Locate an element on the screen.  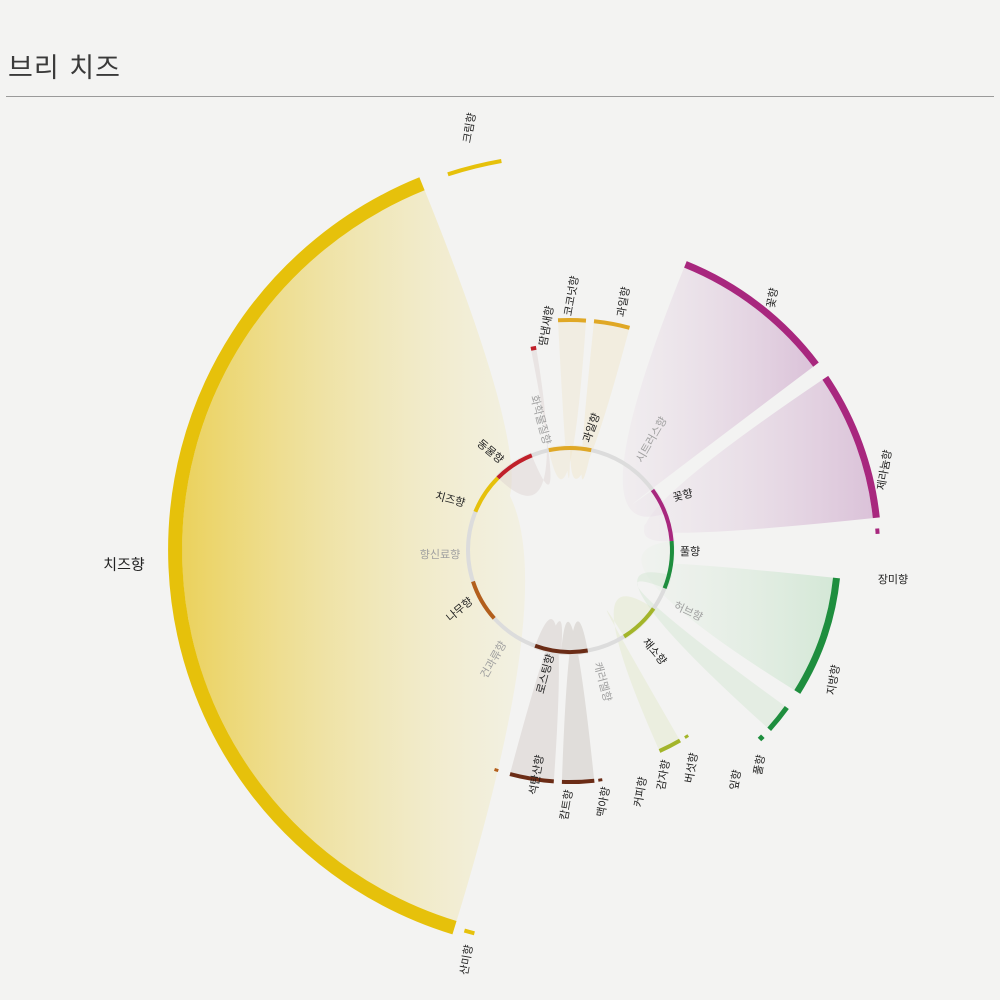
inner-label-flower: 꽃향 is located at coordinates (682, 496).